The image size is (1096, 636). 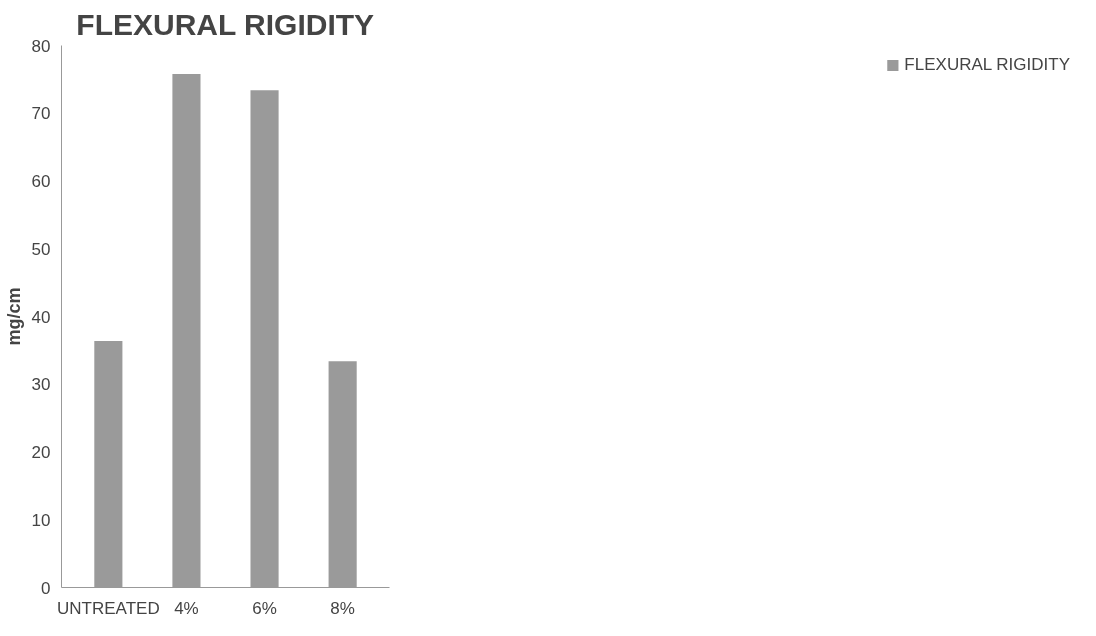 I want to click on x-tick-label: 8%, so click(x=342, y=608).